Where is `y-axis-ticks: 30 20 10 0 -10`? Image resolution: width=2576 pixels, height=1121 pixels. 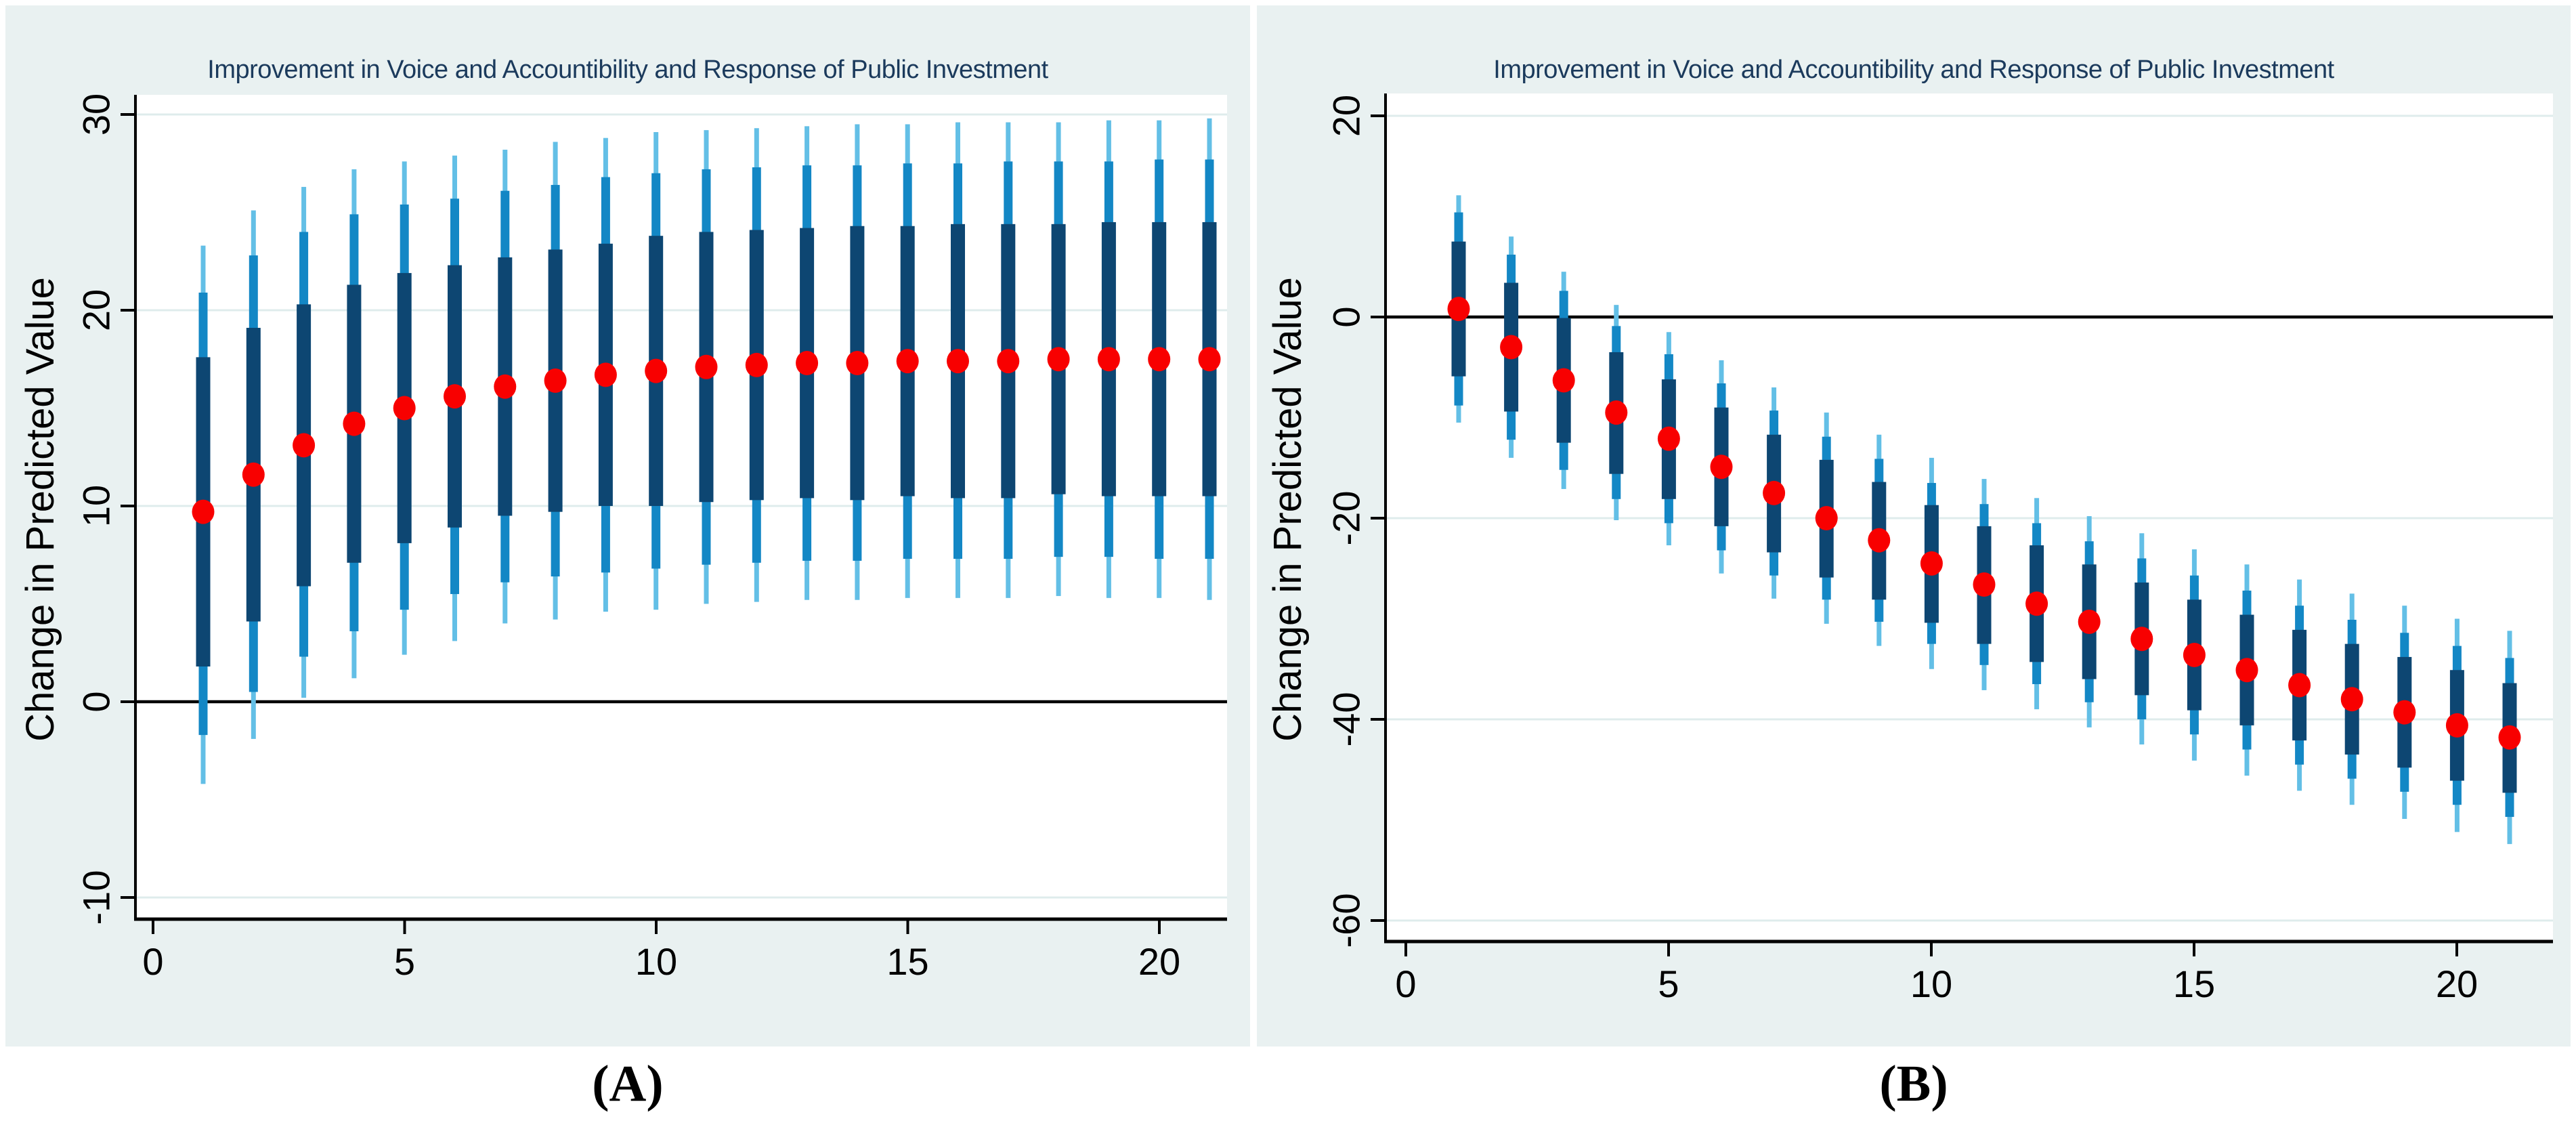 y-axis-ticks: 30 20 10 0 -10 is located at coordinates (105, 509).